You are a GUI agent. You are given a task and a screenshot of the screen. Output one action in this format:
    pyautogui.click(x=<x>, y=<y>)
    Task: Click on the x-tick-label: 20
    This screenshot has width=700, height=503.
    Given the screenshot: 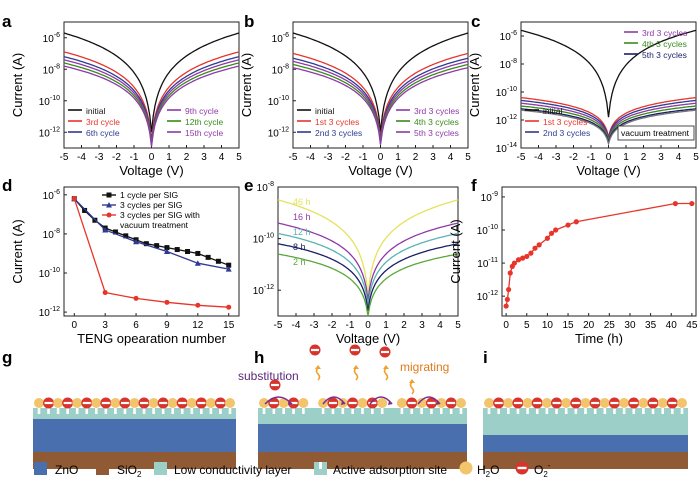 What is the action you would take?
    pyautogui.click(x=589, y=325)
    